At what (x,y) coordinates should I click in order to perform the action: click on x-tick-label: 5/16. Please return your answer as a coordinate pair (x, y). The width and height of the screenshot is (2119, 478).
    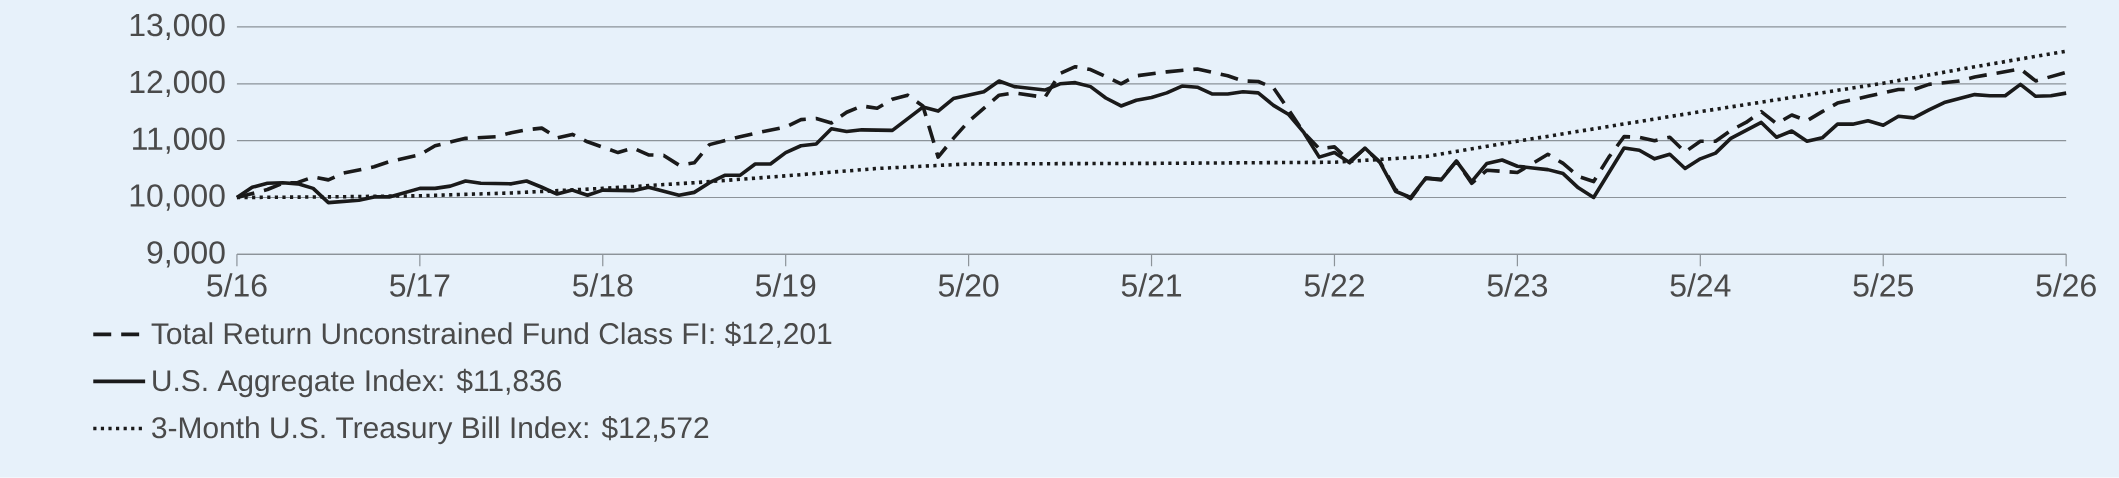
    Looking at the image, I should click on (237, 285).